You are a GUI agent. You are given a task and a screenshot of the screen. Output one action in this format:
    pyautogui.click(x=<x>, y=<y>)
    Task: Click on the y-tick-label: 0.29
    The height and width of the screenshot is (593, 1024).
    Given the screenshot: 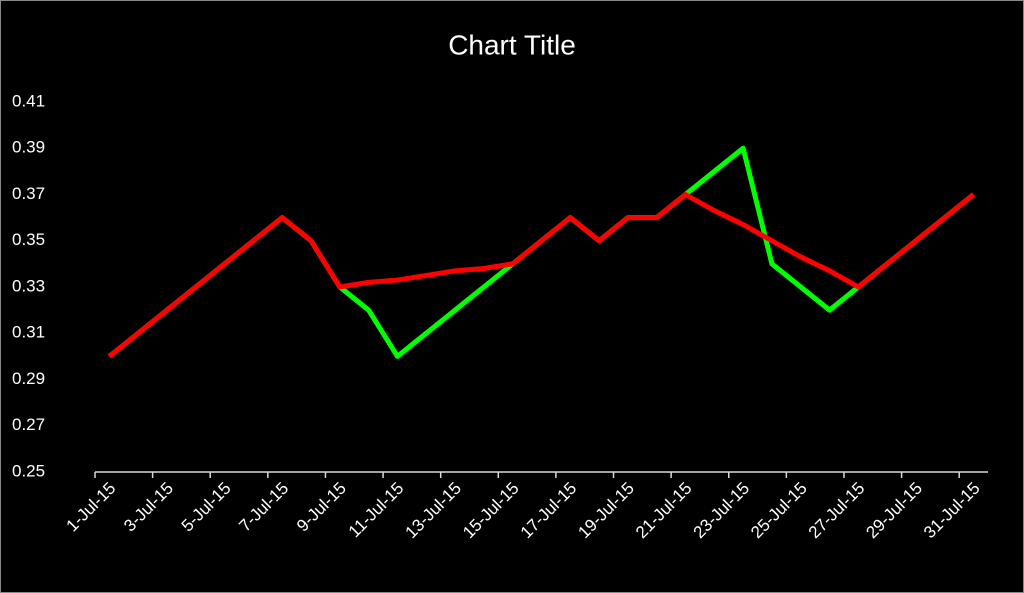 What is the action you would take?
    pyautogui.click(x=28, y=378)
    